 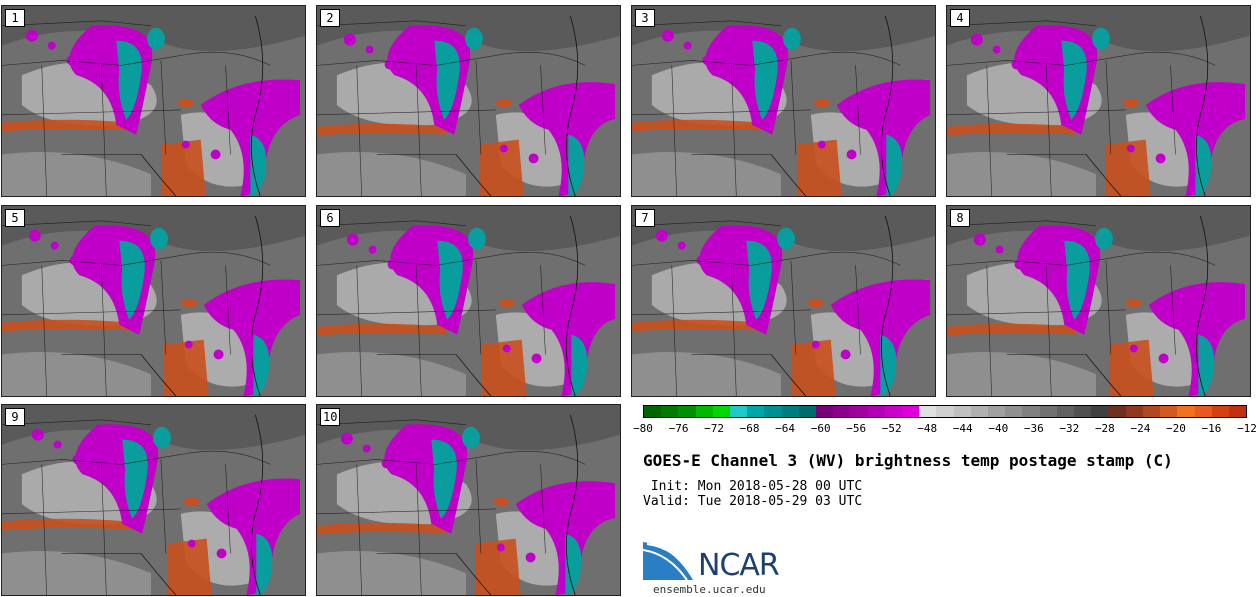 I want to click on colorbar-tick-label: −56, so click(x=856, y=428).